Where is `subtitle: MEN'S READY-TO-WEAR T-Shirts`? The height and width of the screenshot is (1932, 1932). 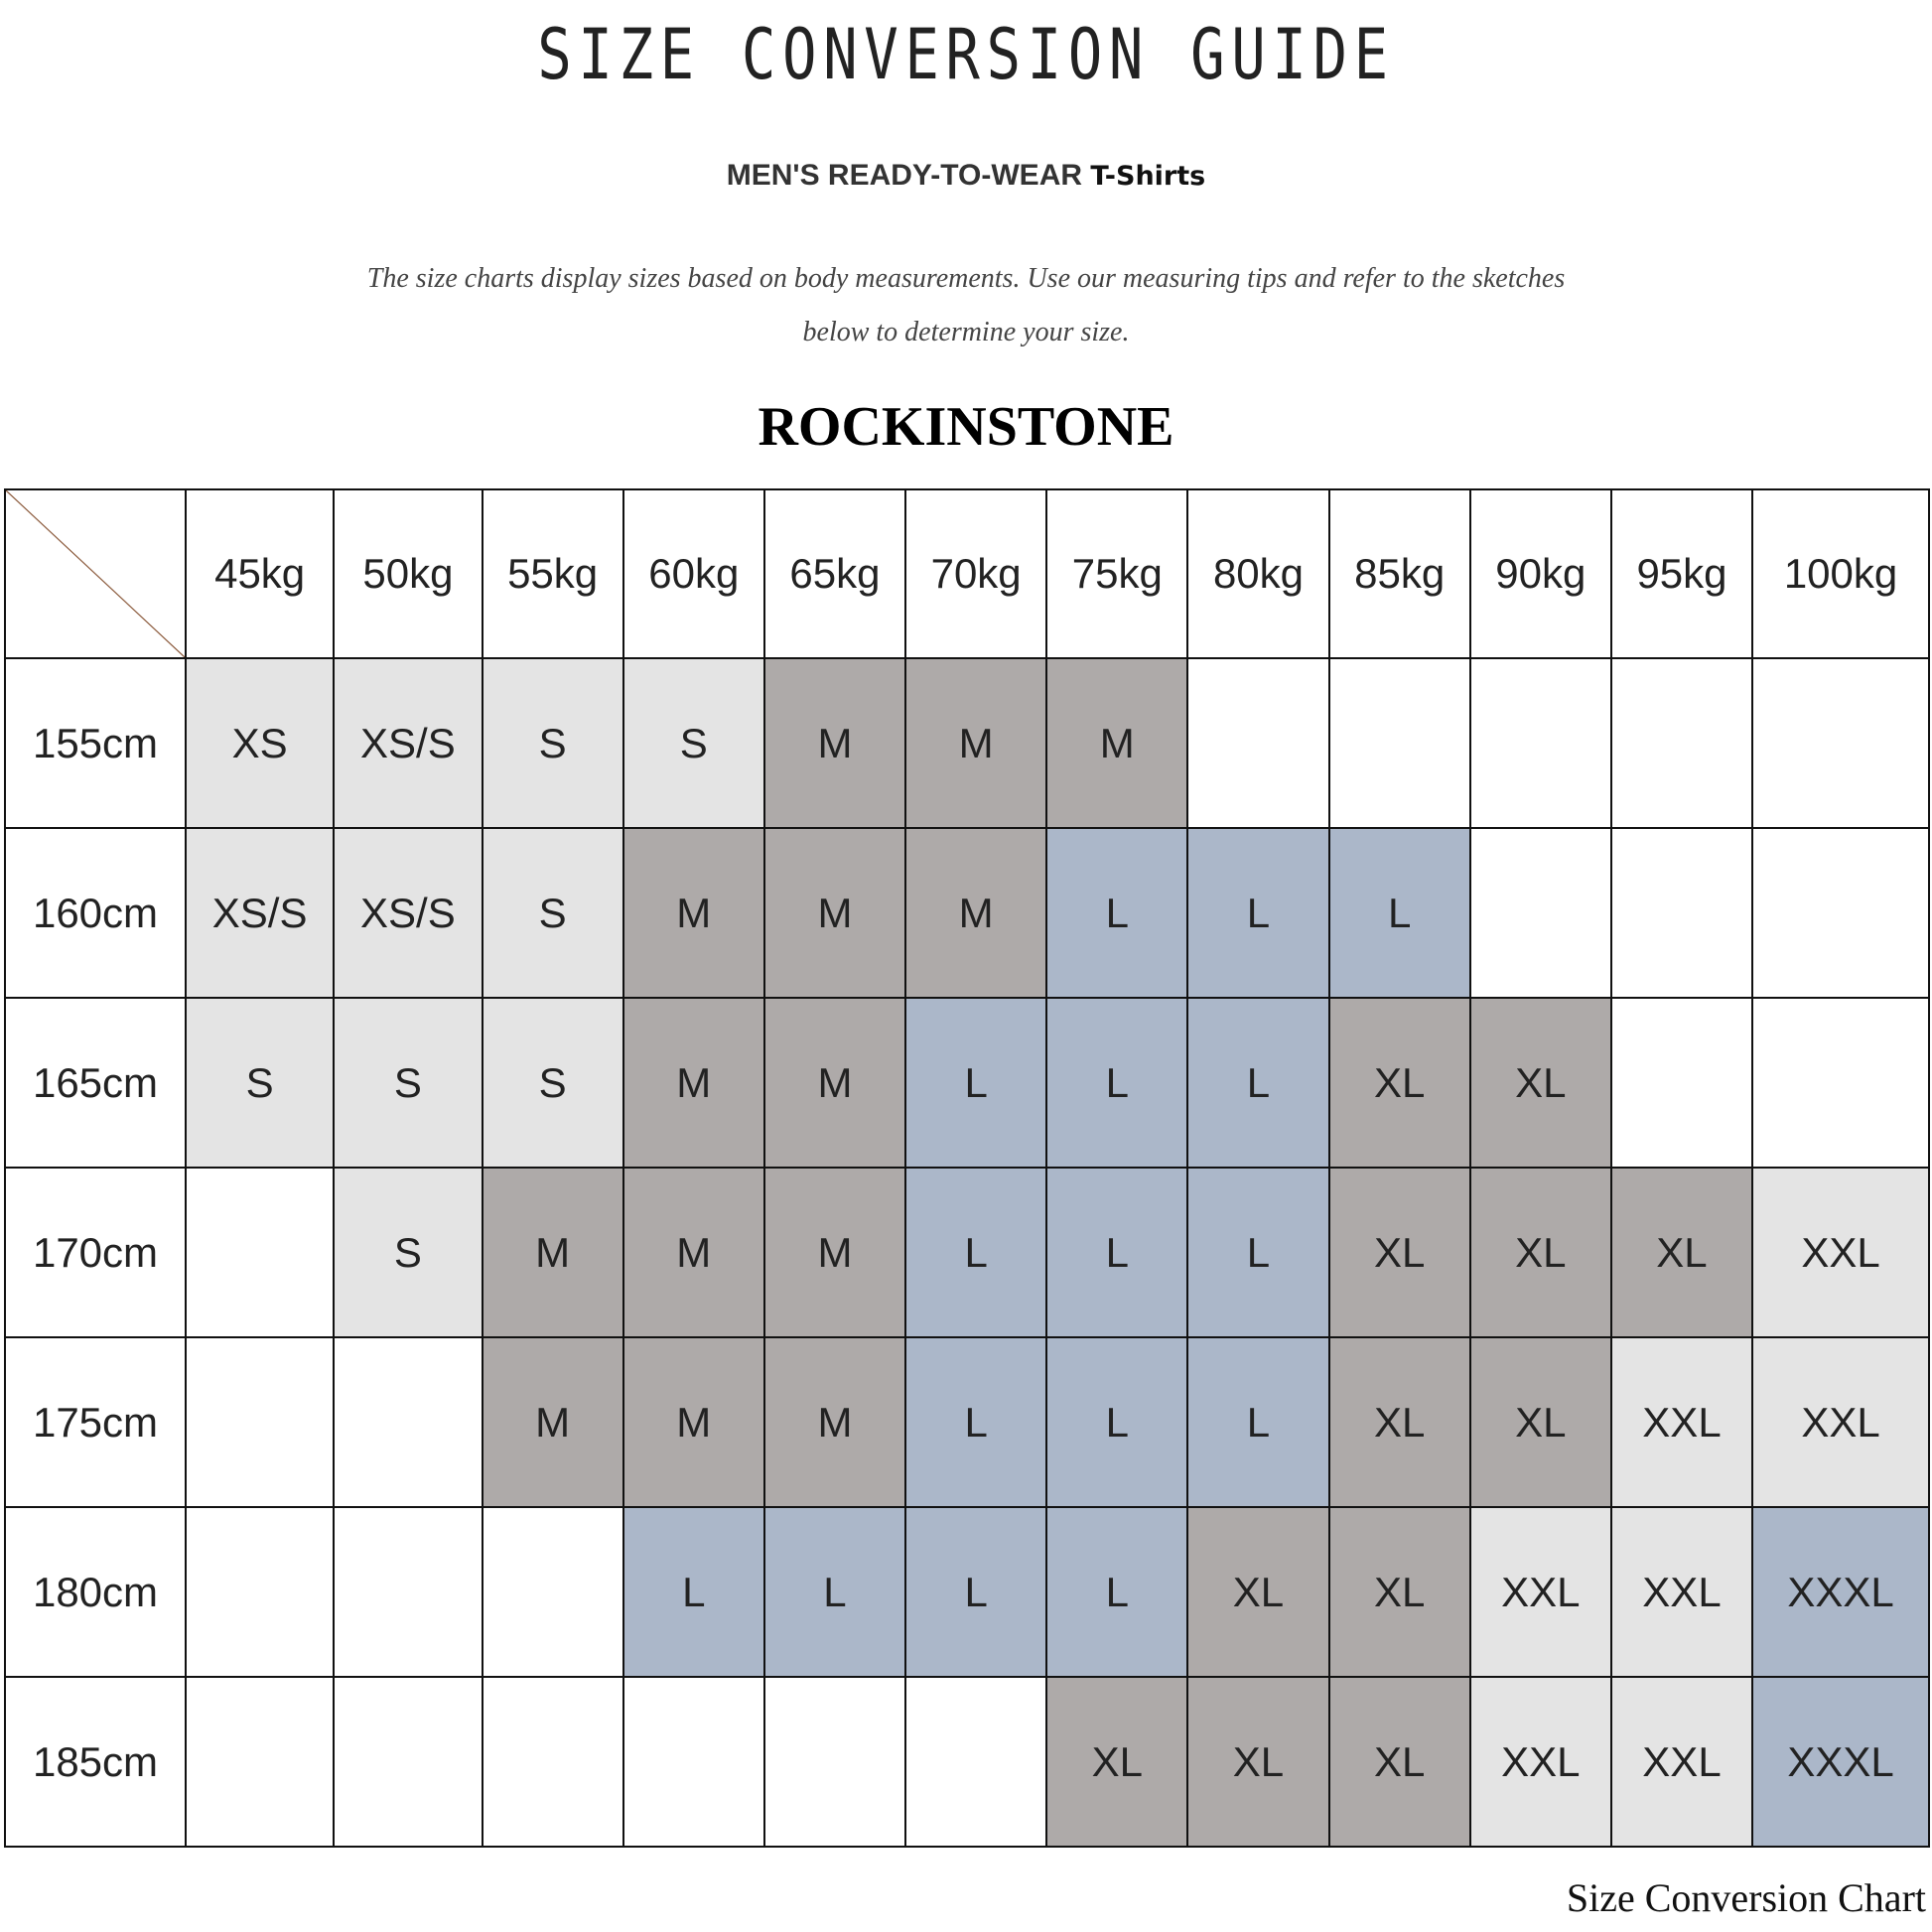 subtitle: MEN'S READY-TO-WEAR T-Shirts is located at coordinates (966, 176).